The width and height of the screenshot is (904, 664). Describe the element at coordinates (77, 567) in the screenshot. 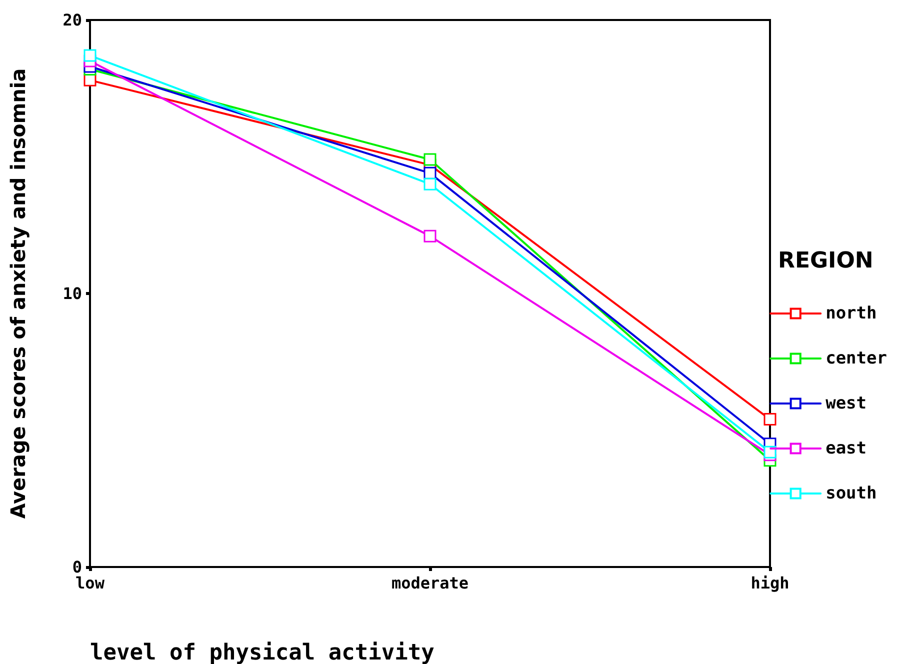

I see `y-tick-label: 0` at that location.